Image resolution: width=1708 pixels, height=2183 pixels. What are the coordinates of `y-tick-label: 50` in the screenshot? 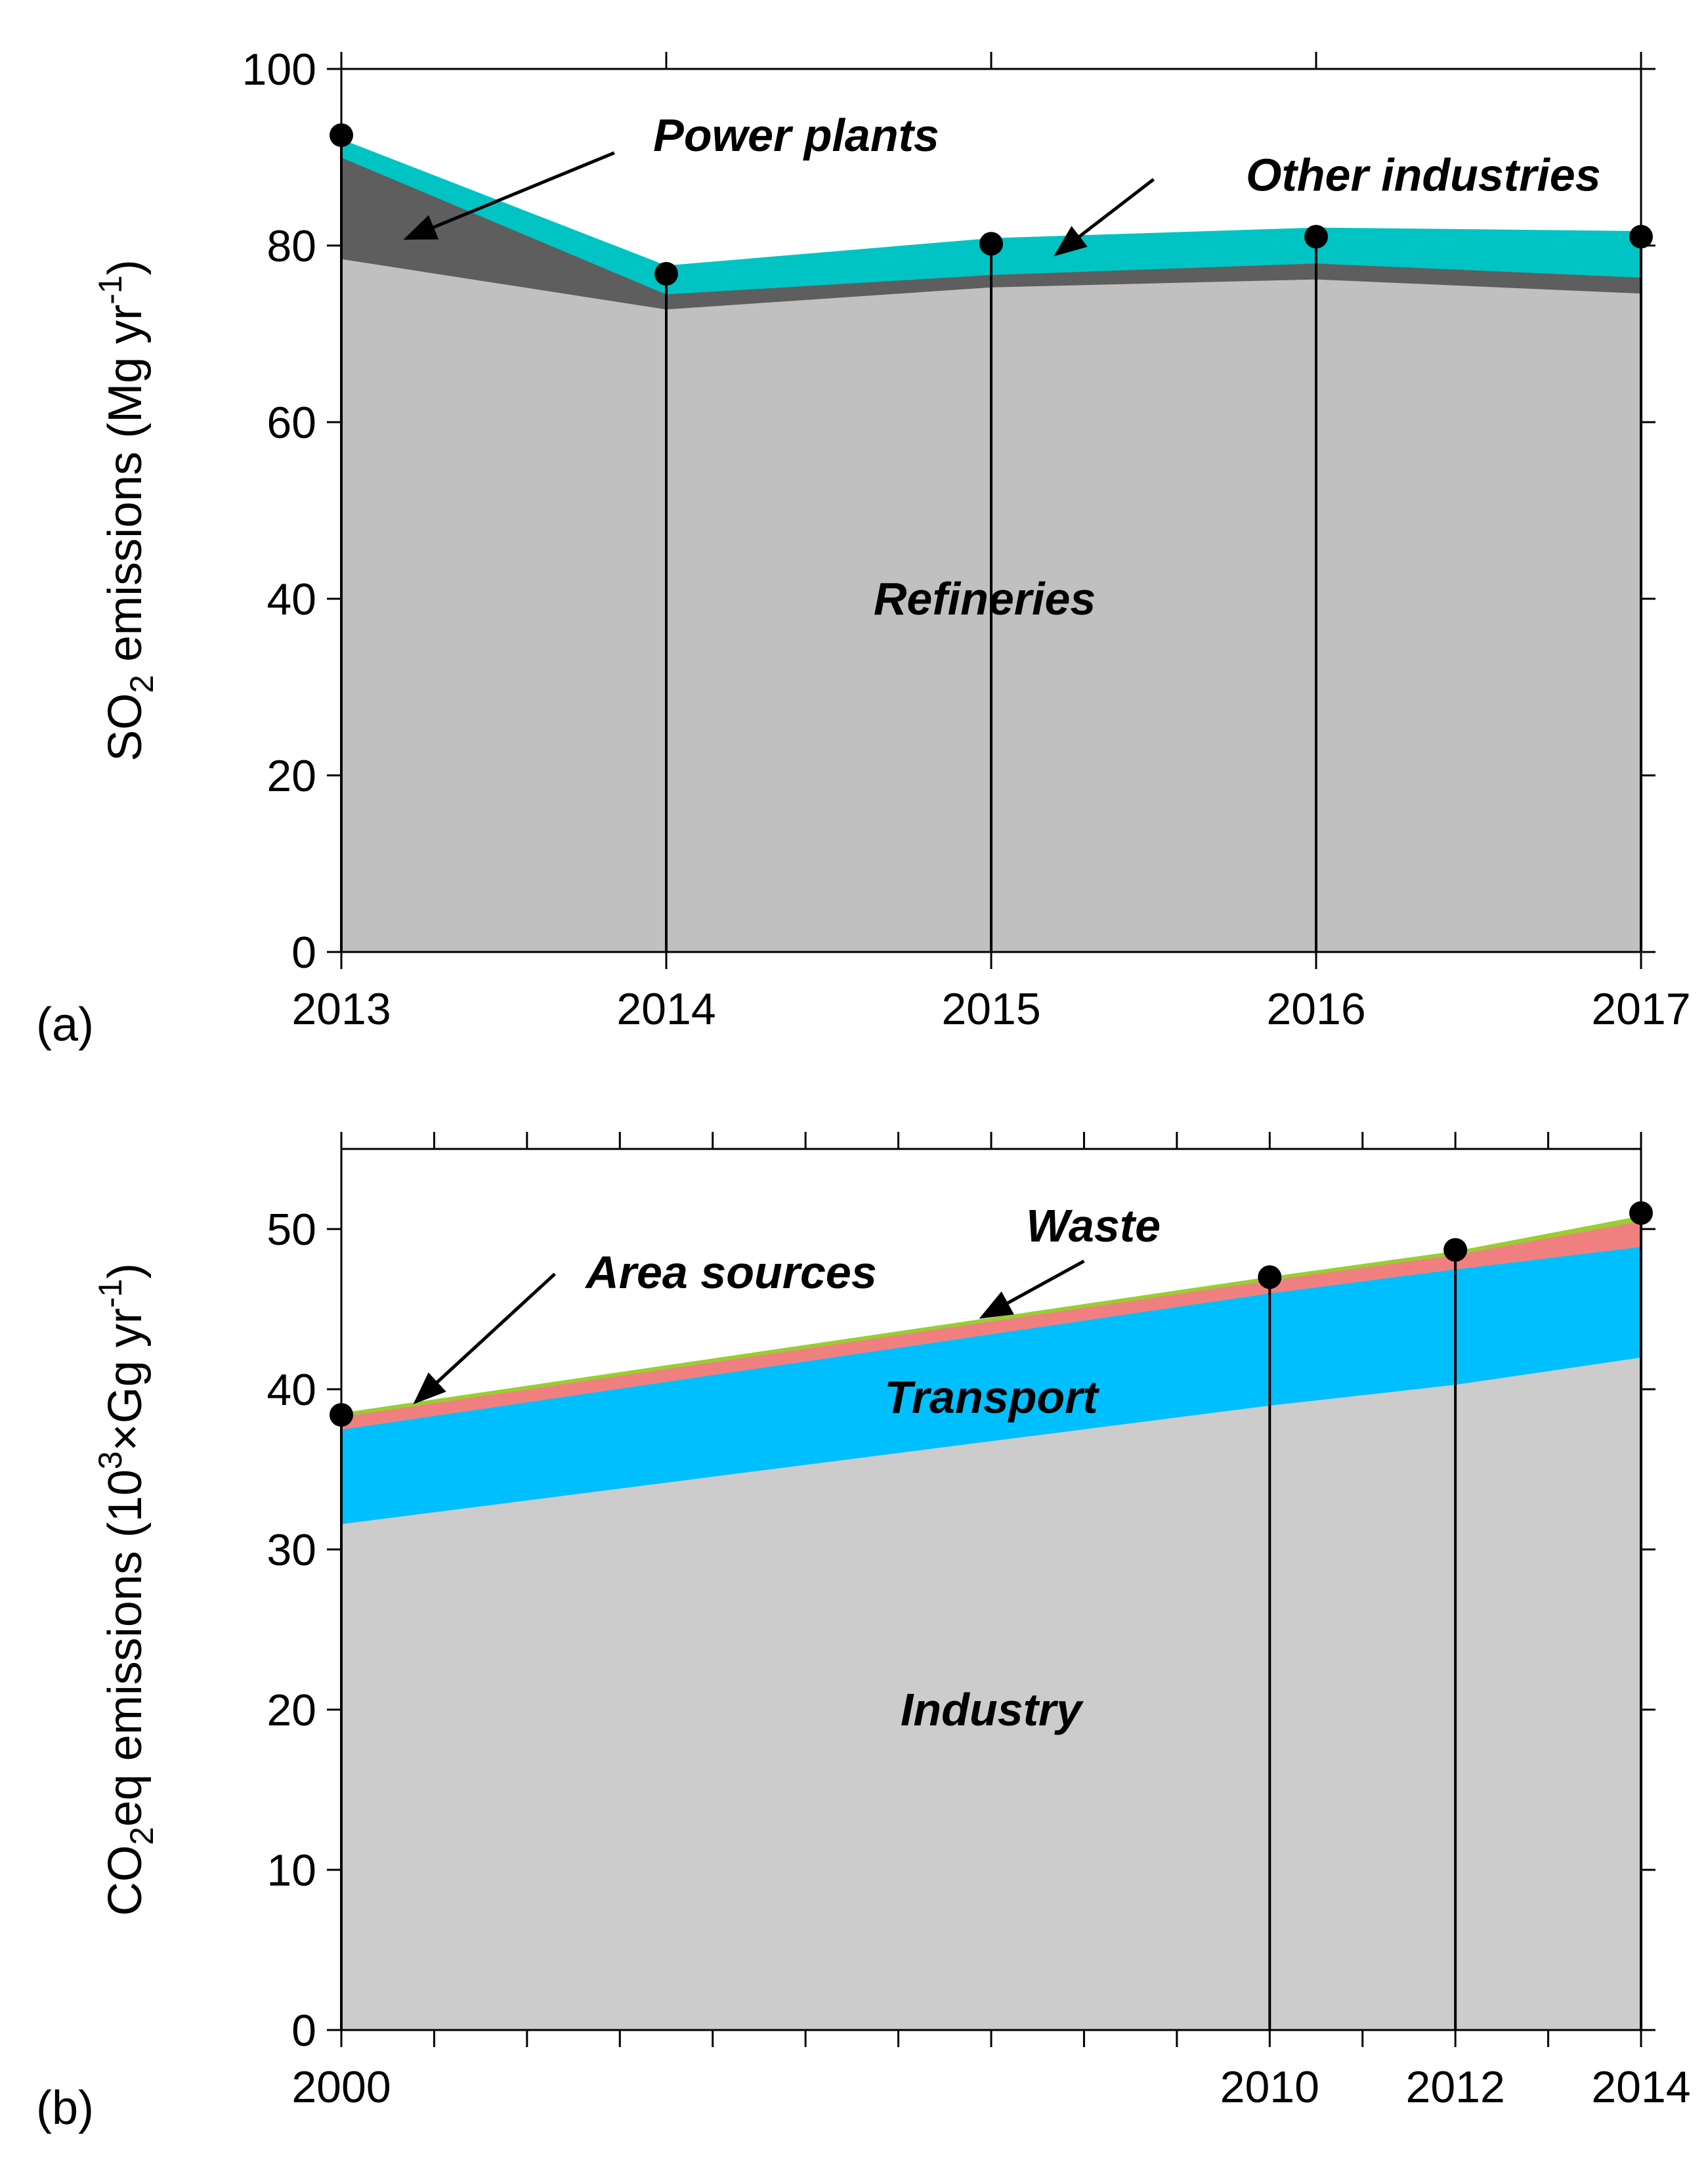 It's located at (292, 1230).